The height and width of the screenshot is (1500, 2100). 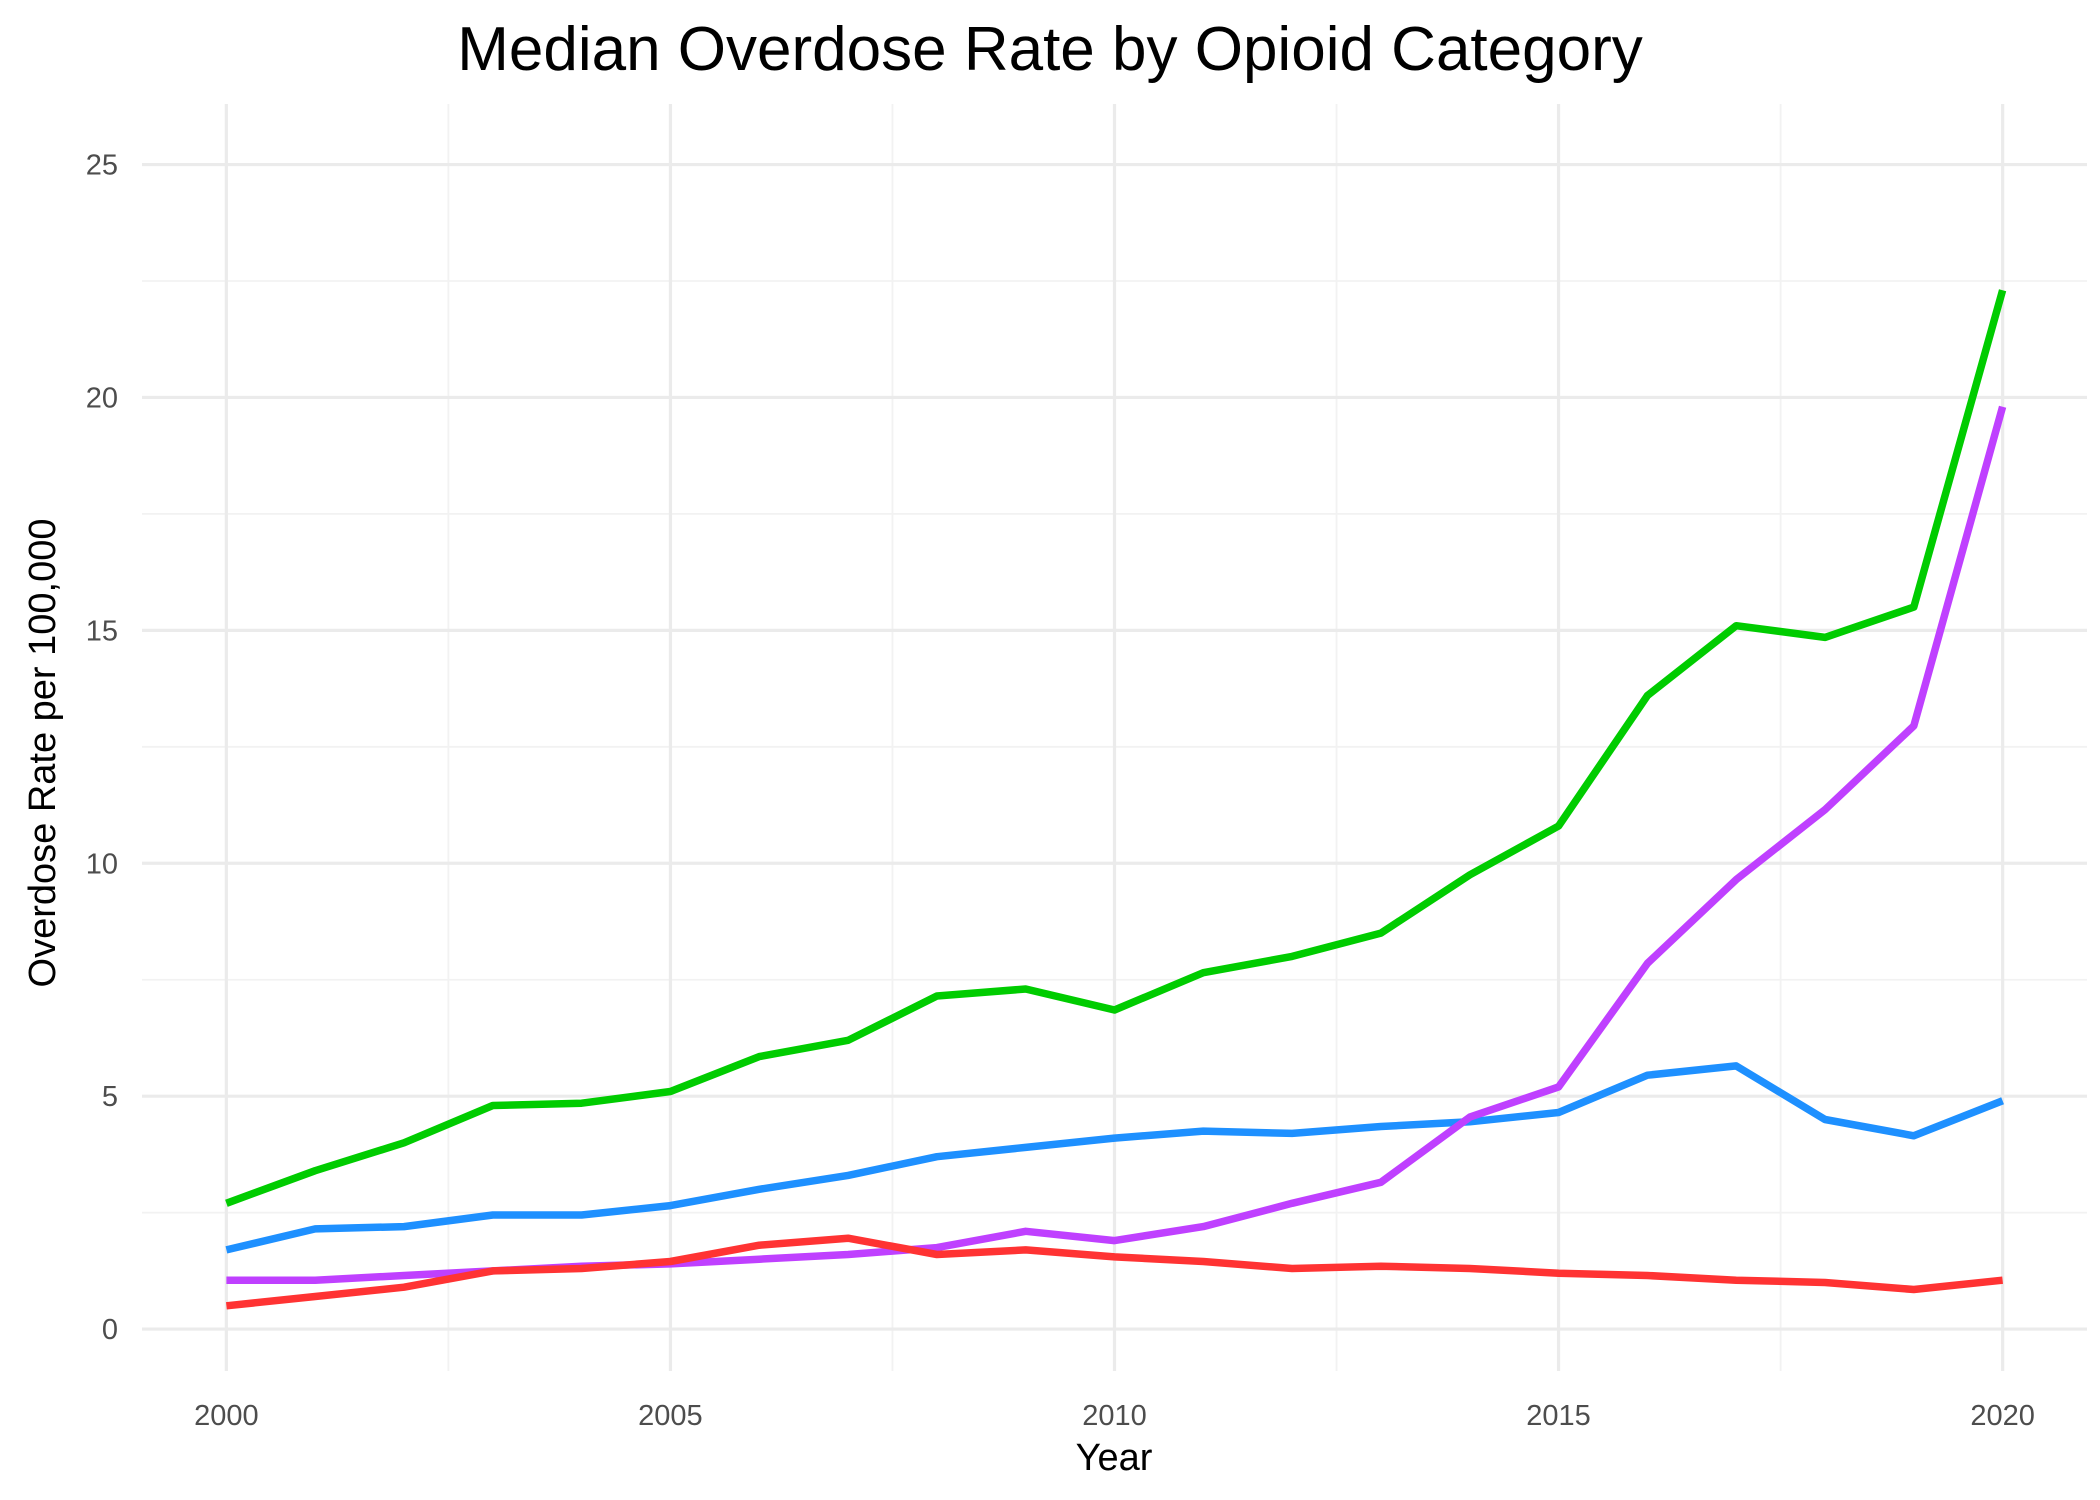 What do you see at coordinates (226, 1416) in the screenshot?
I see `x-tick-label: 2000` at bounding box center [226, 1416].